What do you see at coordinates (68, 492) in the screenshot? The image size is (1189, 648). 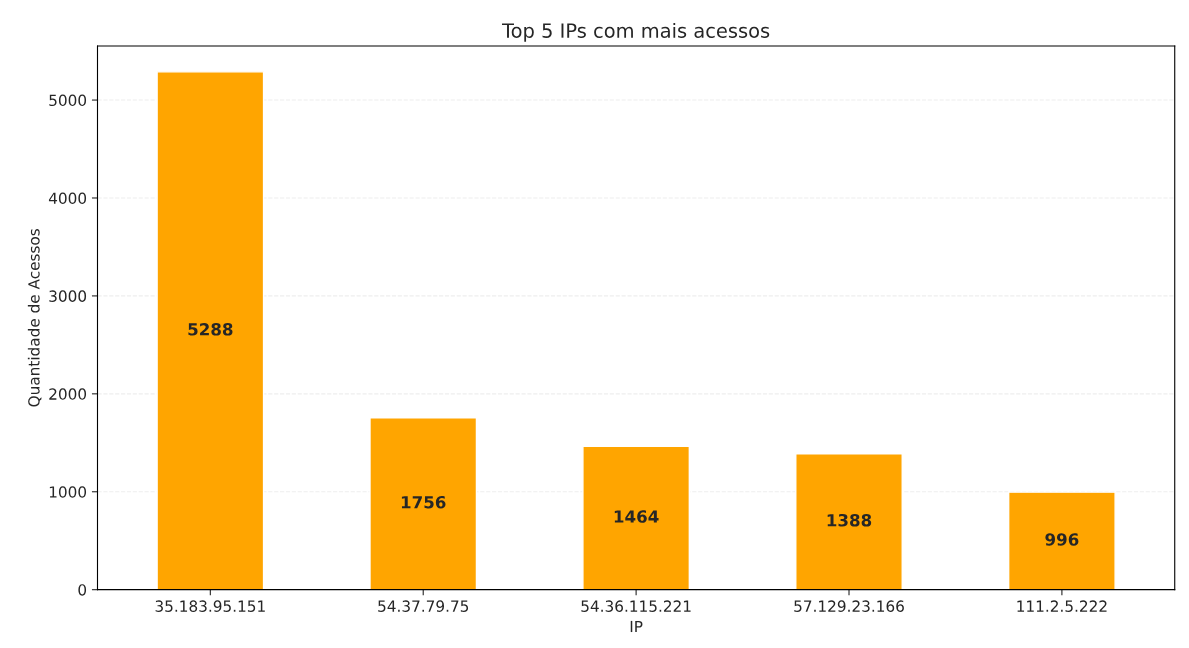 I see `y-tick-label: 1000` at bounding box center [68, 492].